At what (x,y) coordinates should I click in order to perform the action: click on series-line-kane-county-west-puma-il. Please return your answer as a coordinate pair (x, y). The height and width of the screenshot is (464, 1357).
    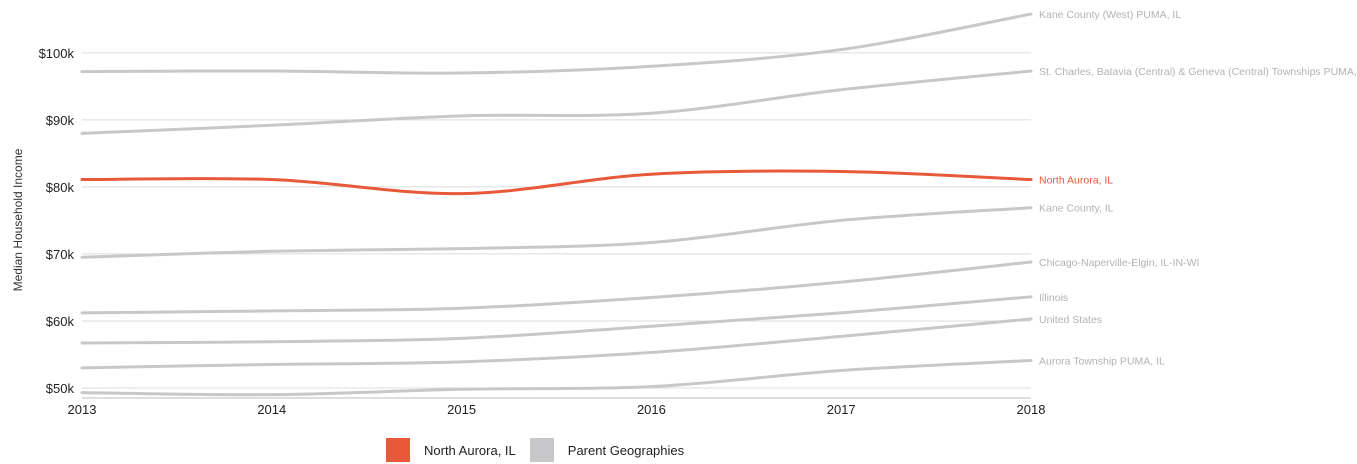
    Looking at the image, I should click on (556, 43).